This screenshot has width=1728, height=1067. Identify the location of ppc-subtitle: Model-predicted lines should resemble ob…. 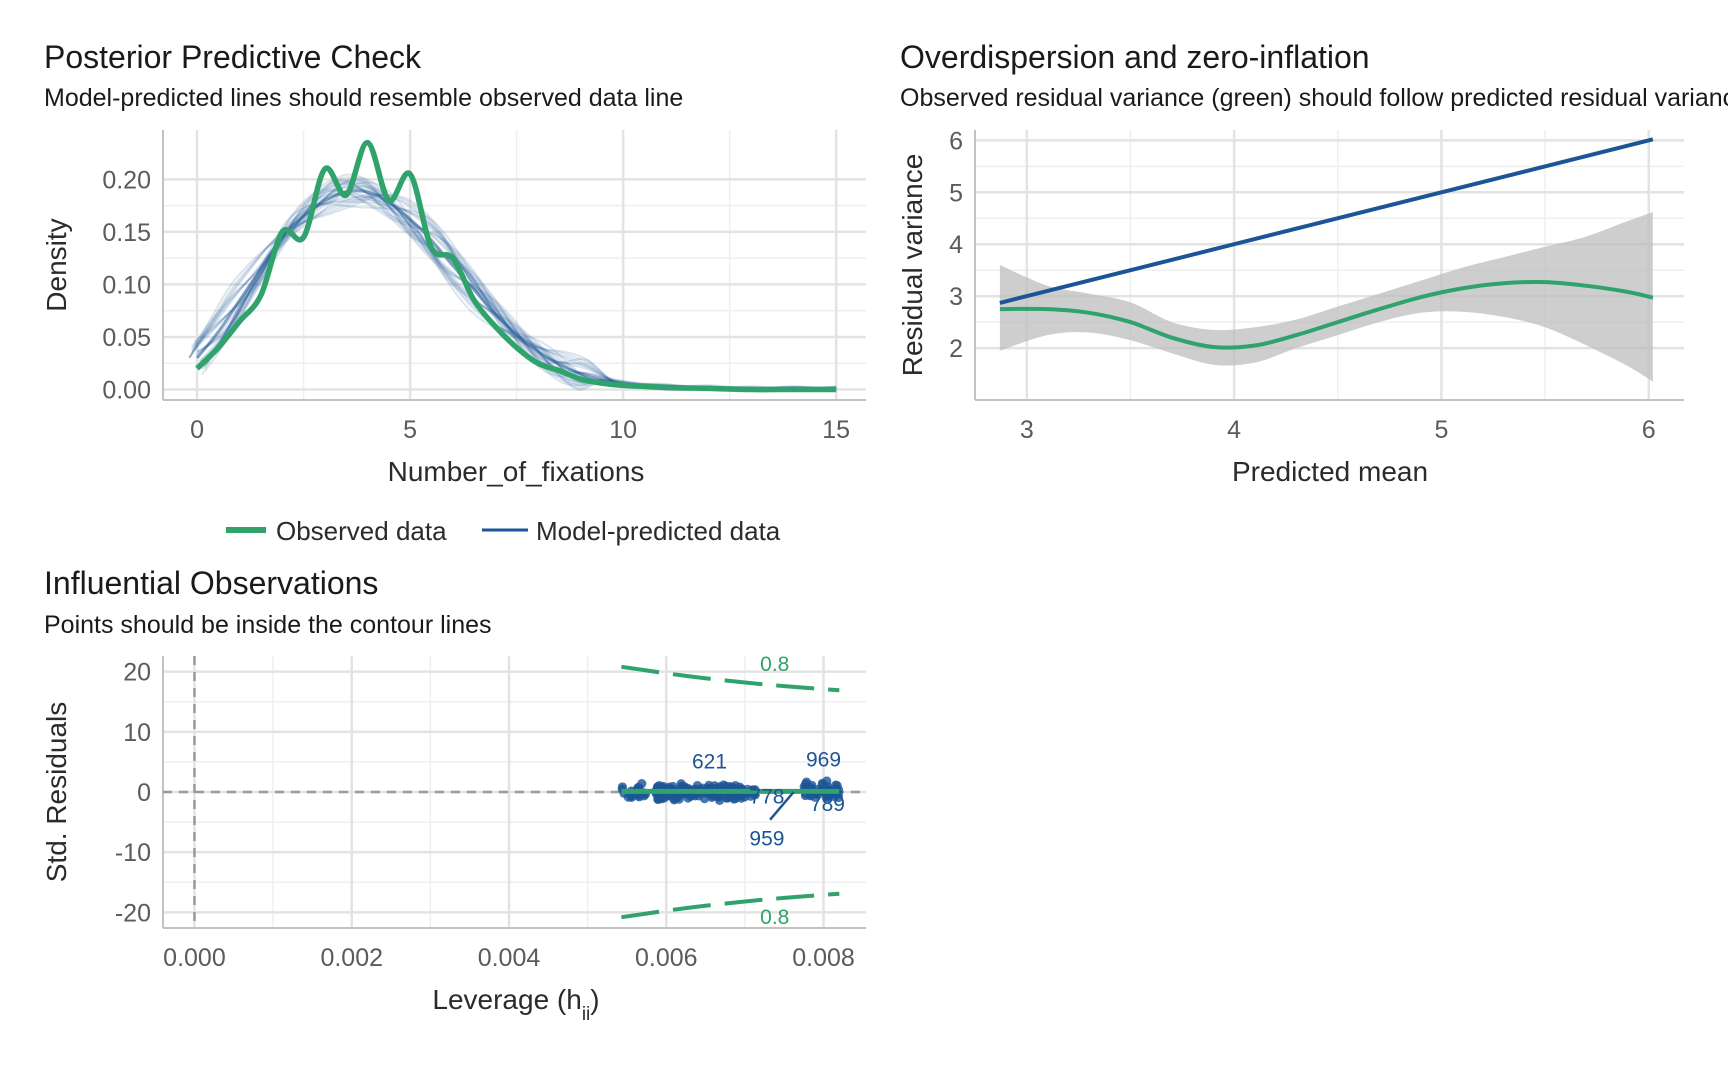
(363, 98).